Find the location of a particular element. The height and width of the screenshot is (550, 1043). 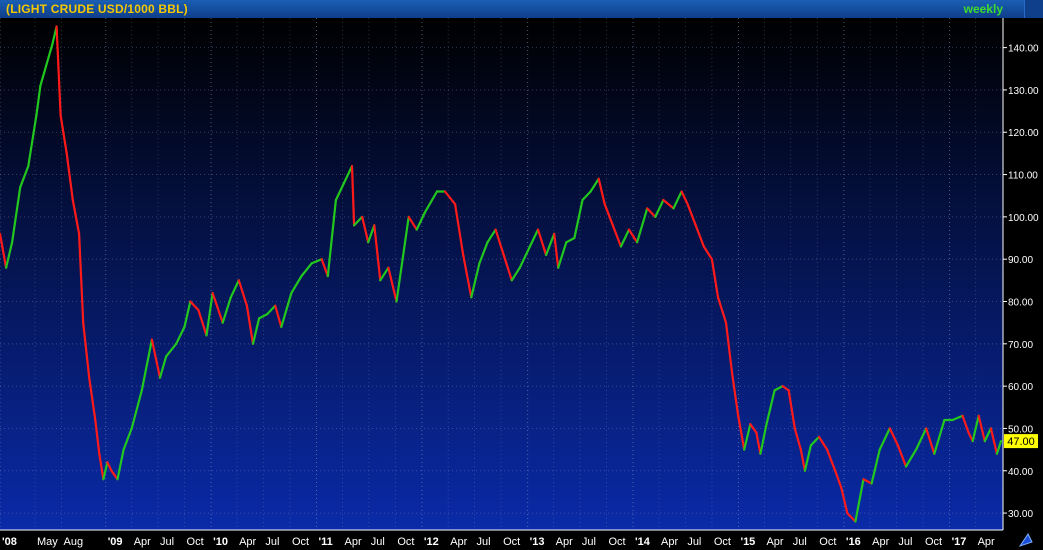

y-tick-label: 130.00 is located at coordinates (1023, 91).